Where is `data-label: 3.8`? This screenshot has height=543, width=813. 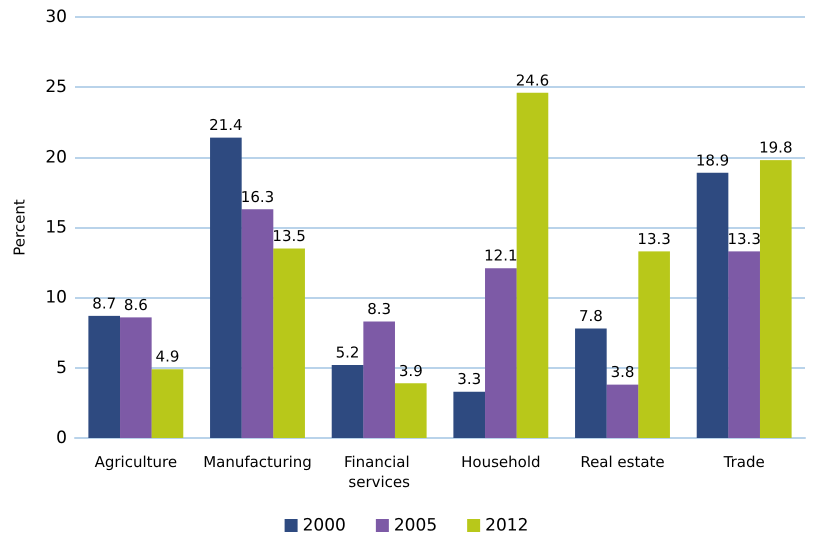 data-label: 3.8 is located at coordinates (622, 372).